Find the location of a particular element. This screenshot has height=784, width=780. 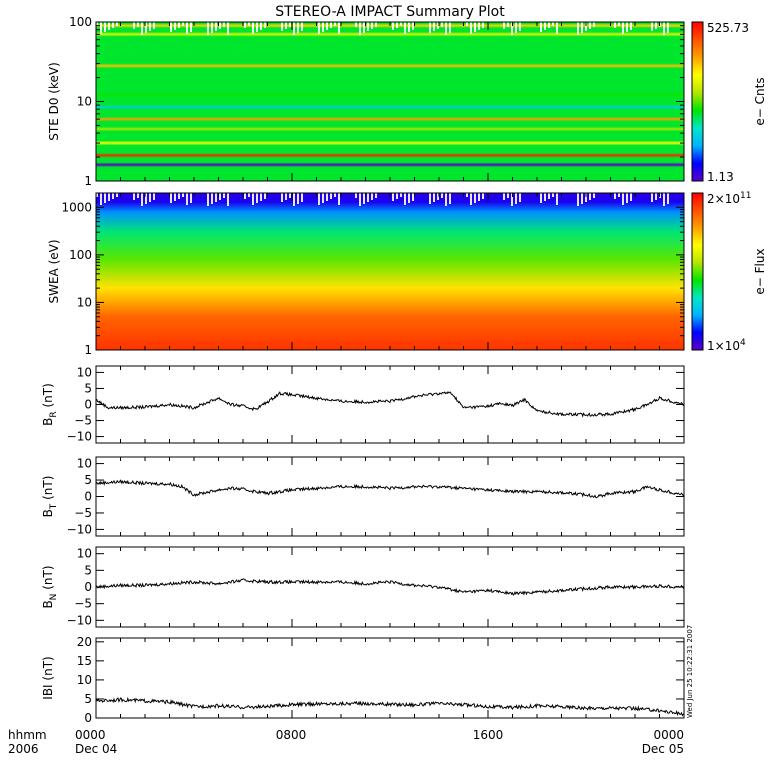

x-tick-label: 0800 is located at coordinates (291, 735).